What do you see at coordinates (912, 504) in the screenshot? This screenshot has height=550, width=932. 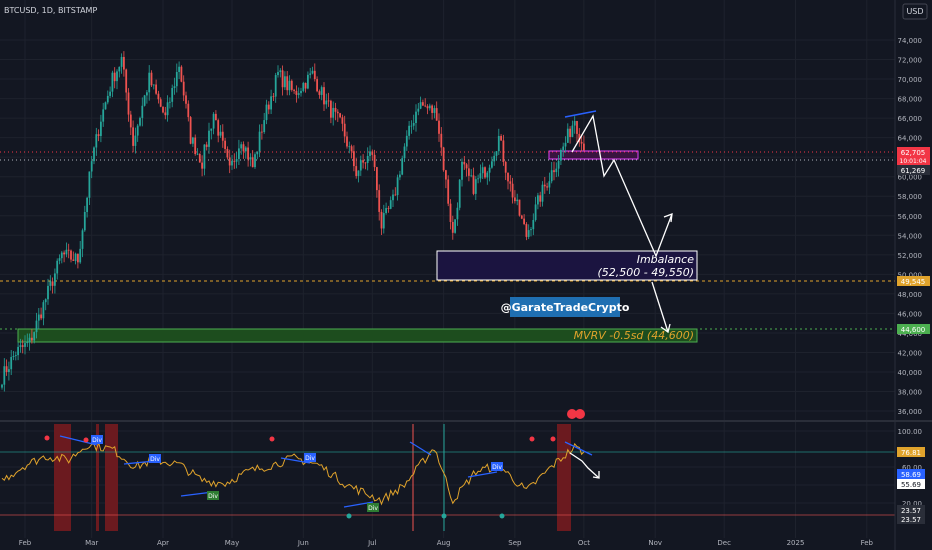 I see `indicator-axis-label: 20.00` at bounding box center [912, 504].